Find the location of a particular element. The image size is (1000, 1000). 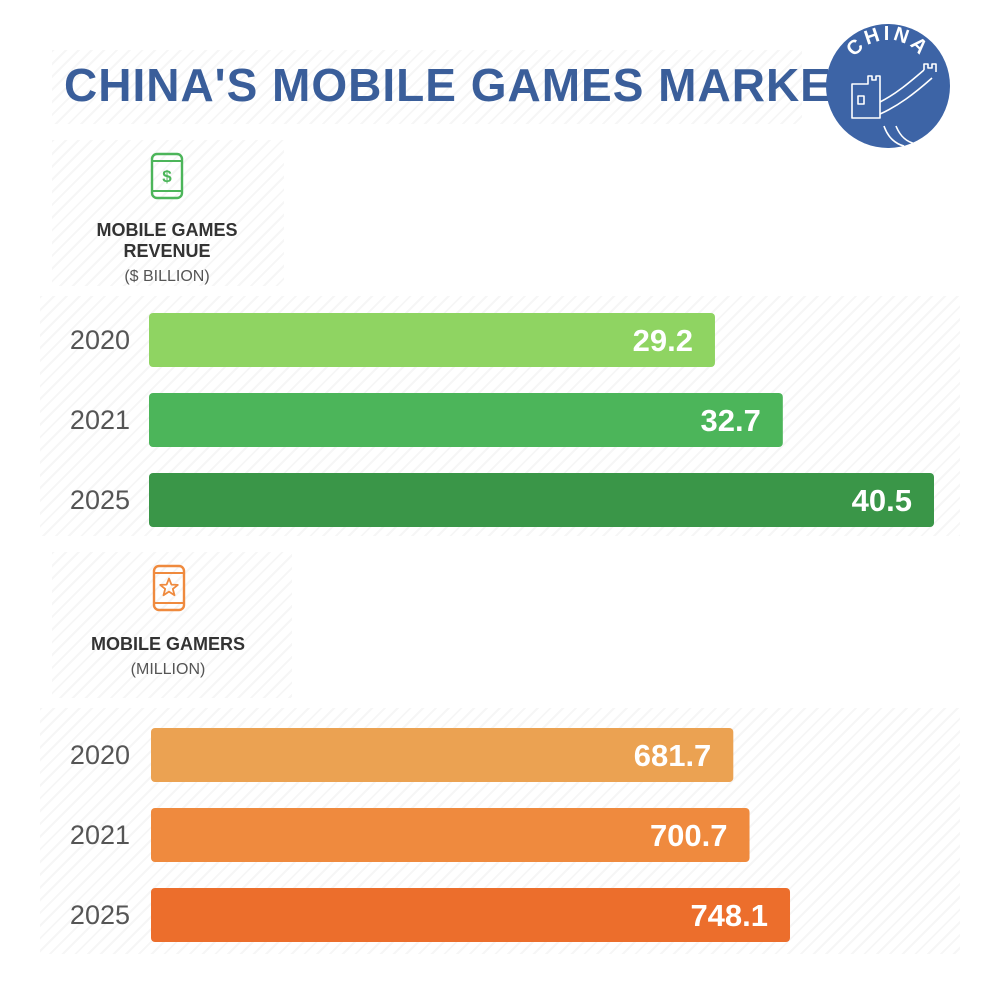

phone-dollar-icon: $ is located at coordinates (167, 178).